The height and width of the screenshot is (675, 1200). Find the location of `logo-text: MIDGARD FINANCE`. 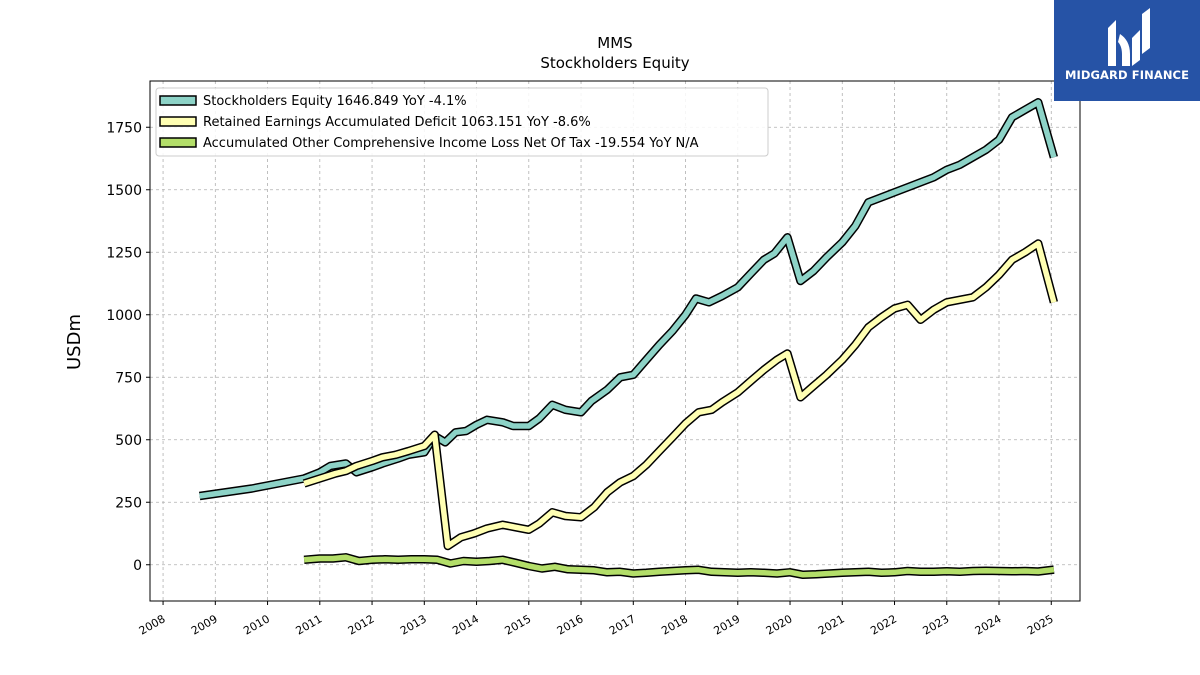

logo-text: MIDGARD FINANCE is located at coordinates (1127, 75).